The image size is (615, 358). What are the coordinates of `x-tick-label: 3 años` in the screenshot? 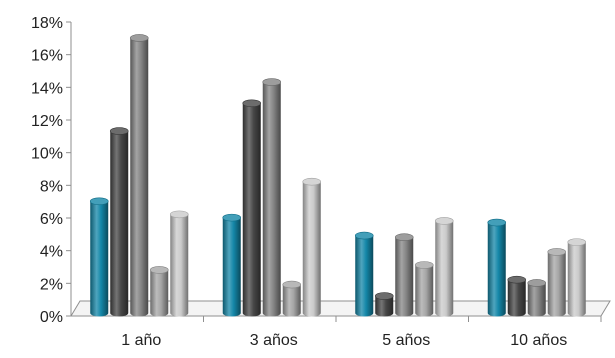 It's located at (274, 340).